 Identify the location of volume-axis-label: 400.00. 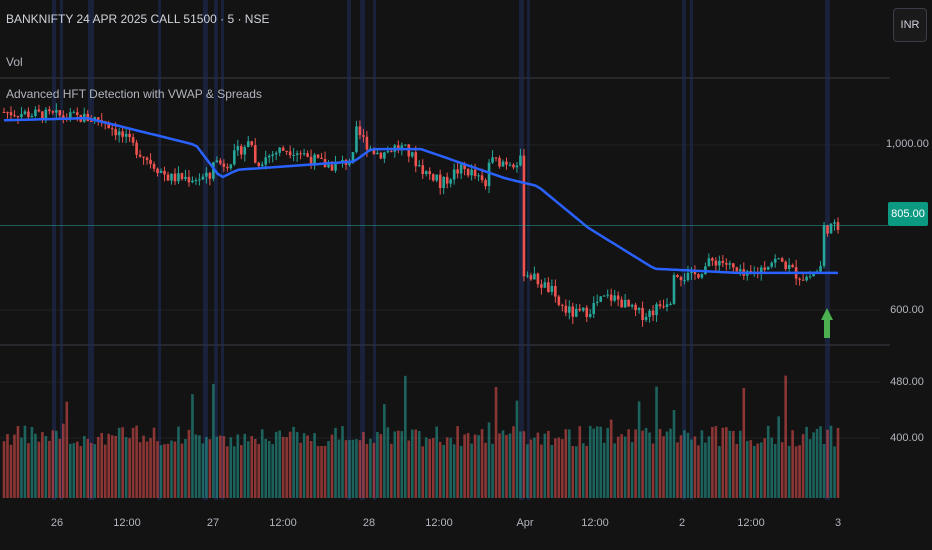
(907, 438).